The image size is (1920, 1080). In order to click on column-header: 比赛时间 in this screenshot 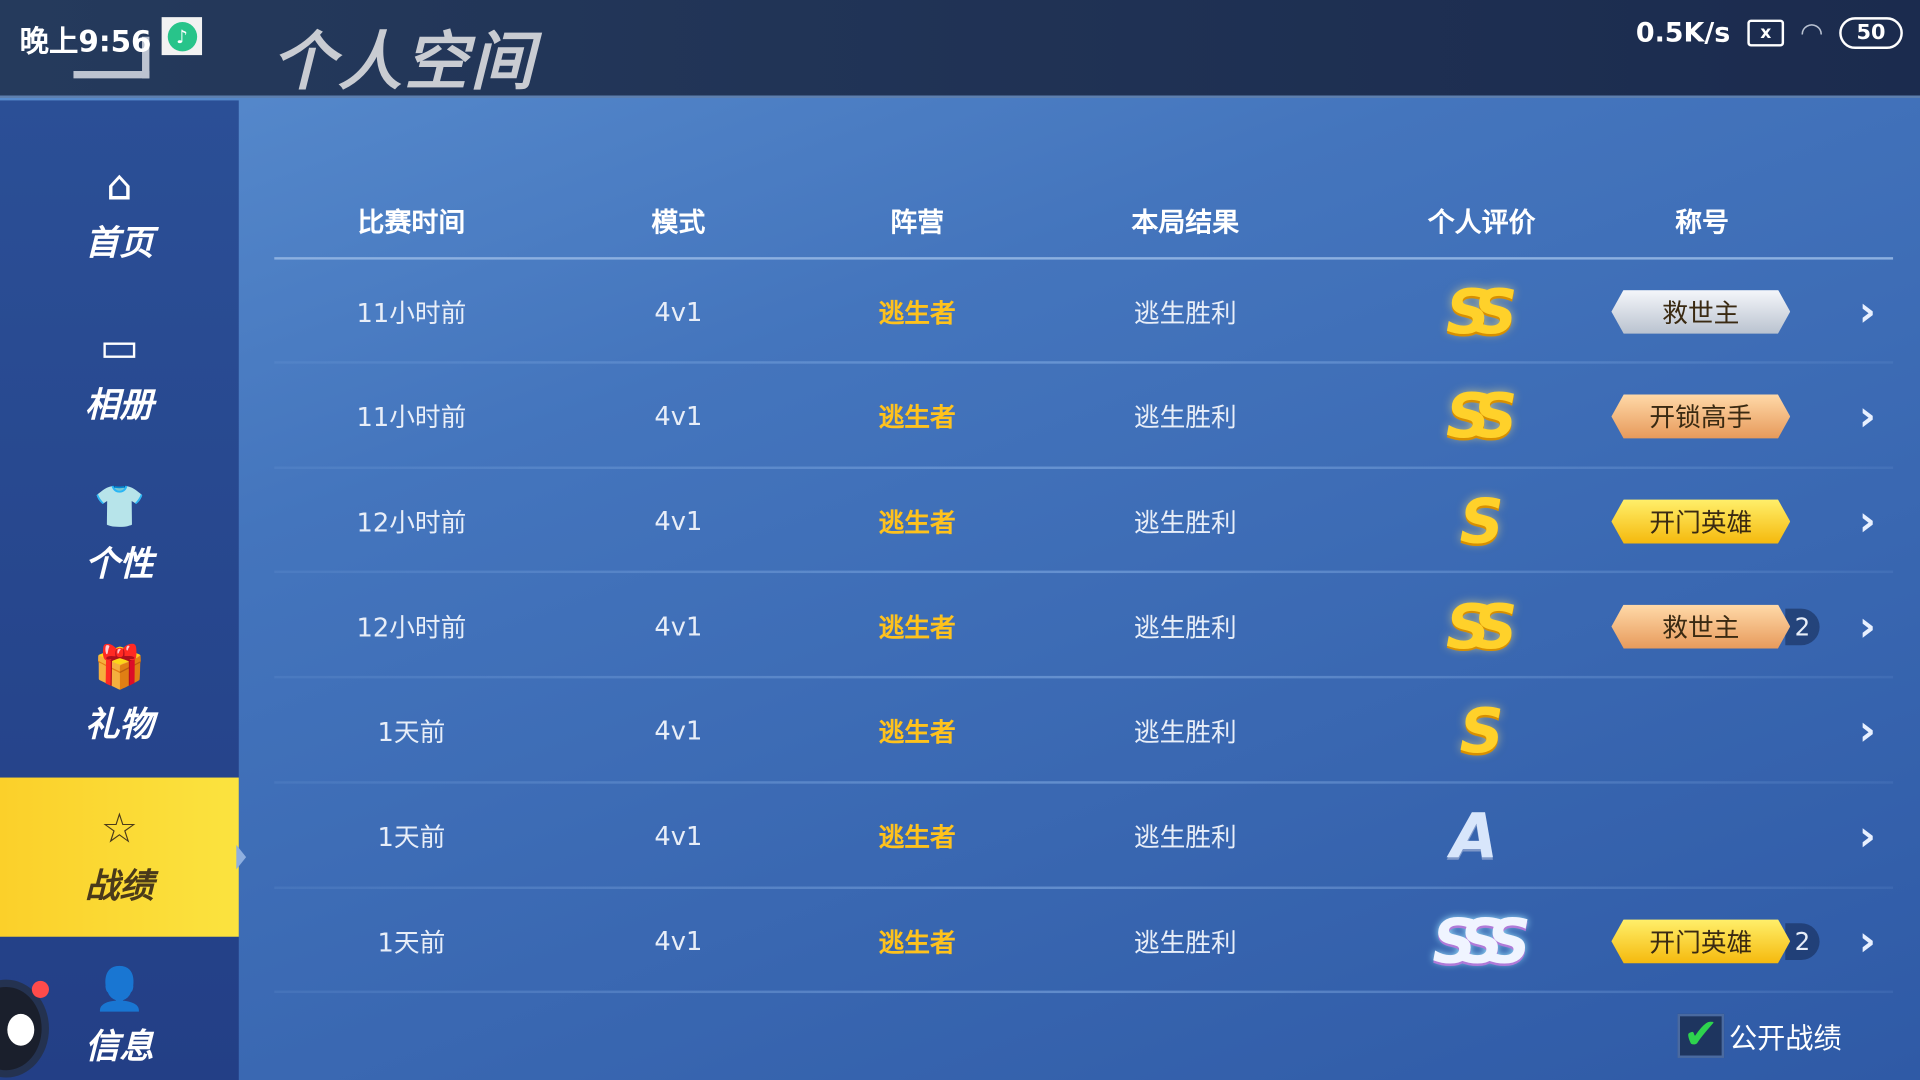, I will do `click(411, 223)`.